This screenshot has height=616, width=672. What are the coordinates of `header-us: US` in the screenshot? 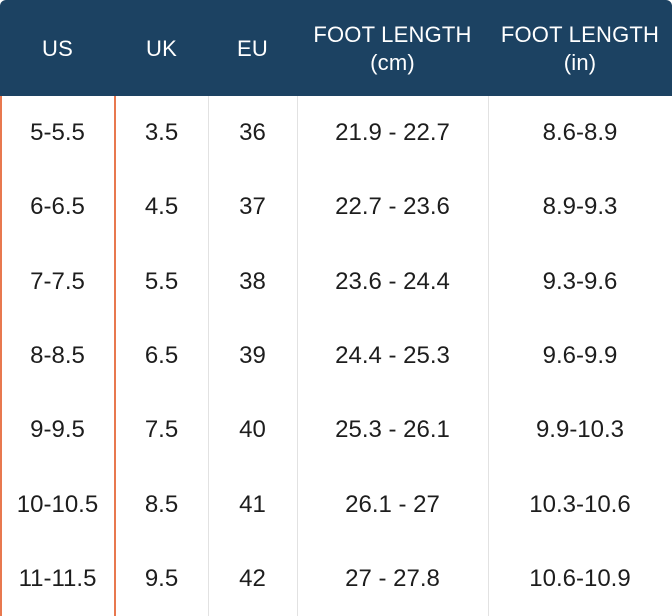 It's located at (57, 48).